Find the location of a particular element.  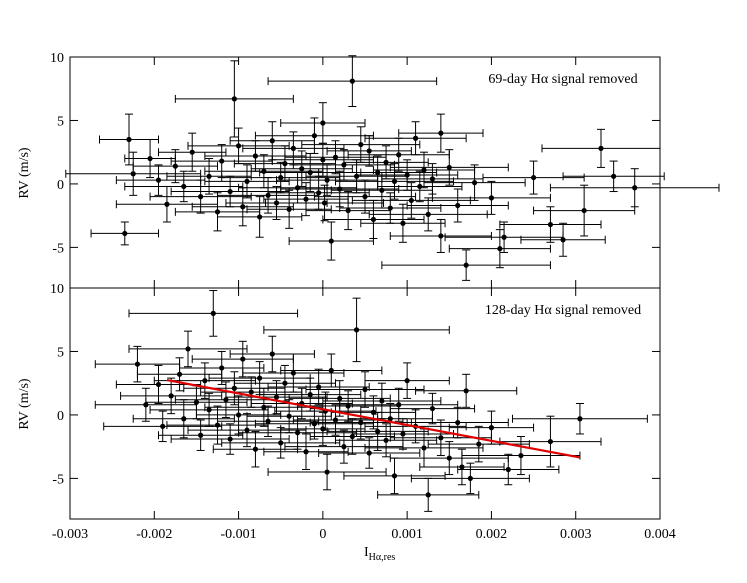

x-tick-label: -0.003 is located at coordinates (70, 534).